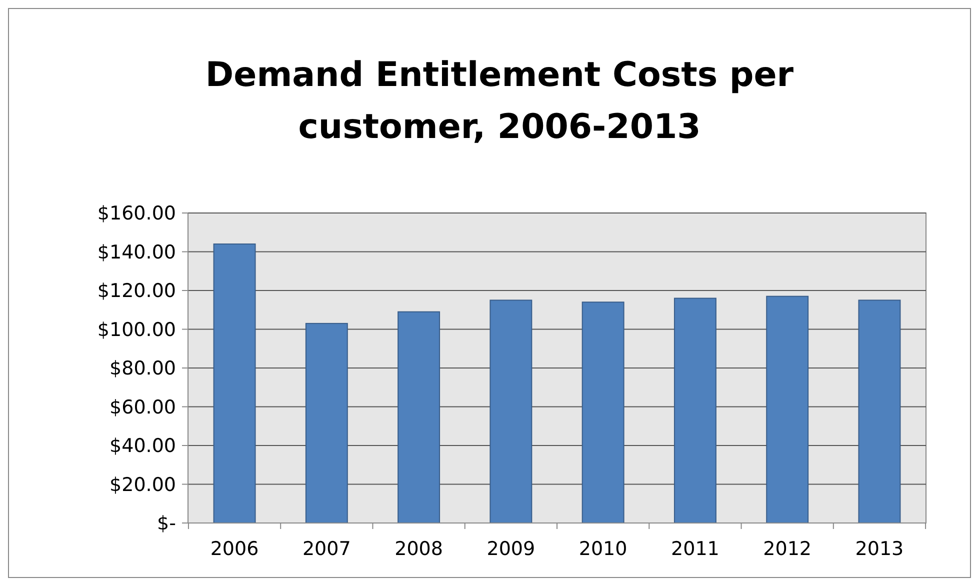  Describe the element at coordinates (143, 485) in the screenshot. I see `y-tick-label: $20.00` at that location.